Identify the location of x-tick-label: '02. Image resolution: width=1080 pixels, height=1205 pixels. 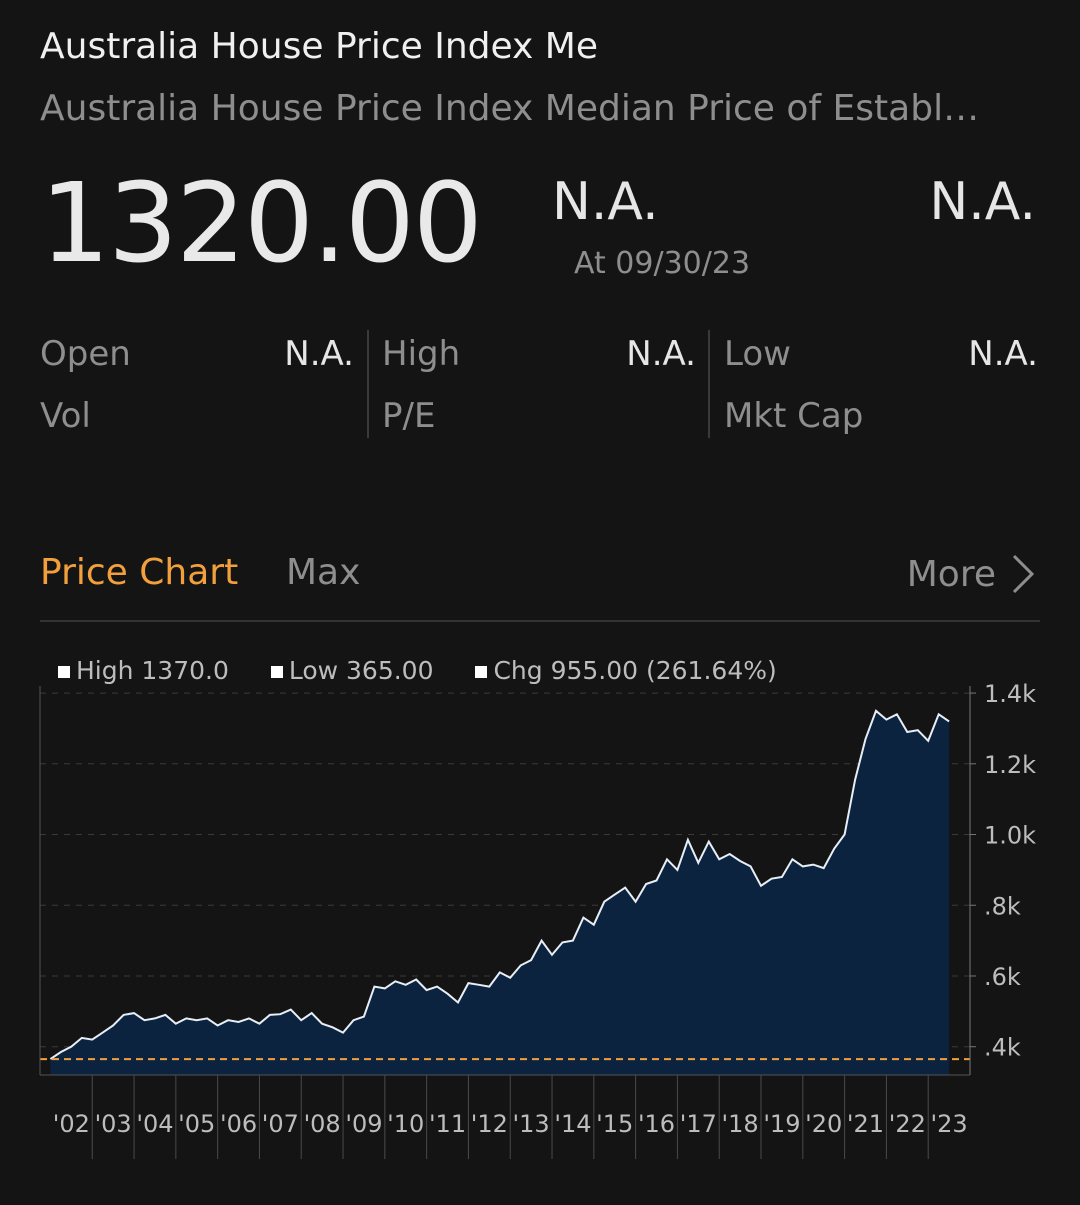
(71, 1124).